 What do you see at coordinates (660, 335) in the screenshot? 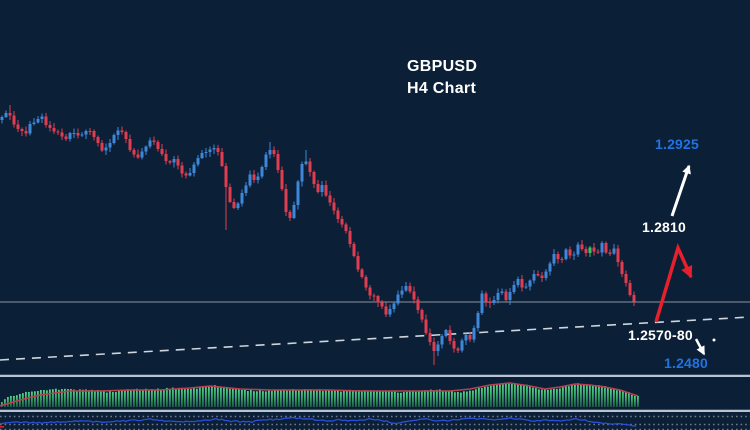
I see `support-zone-label: 1.2570-80` at bounding box center [660, 335].